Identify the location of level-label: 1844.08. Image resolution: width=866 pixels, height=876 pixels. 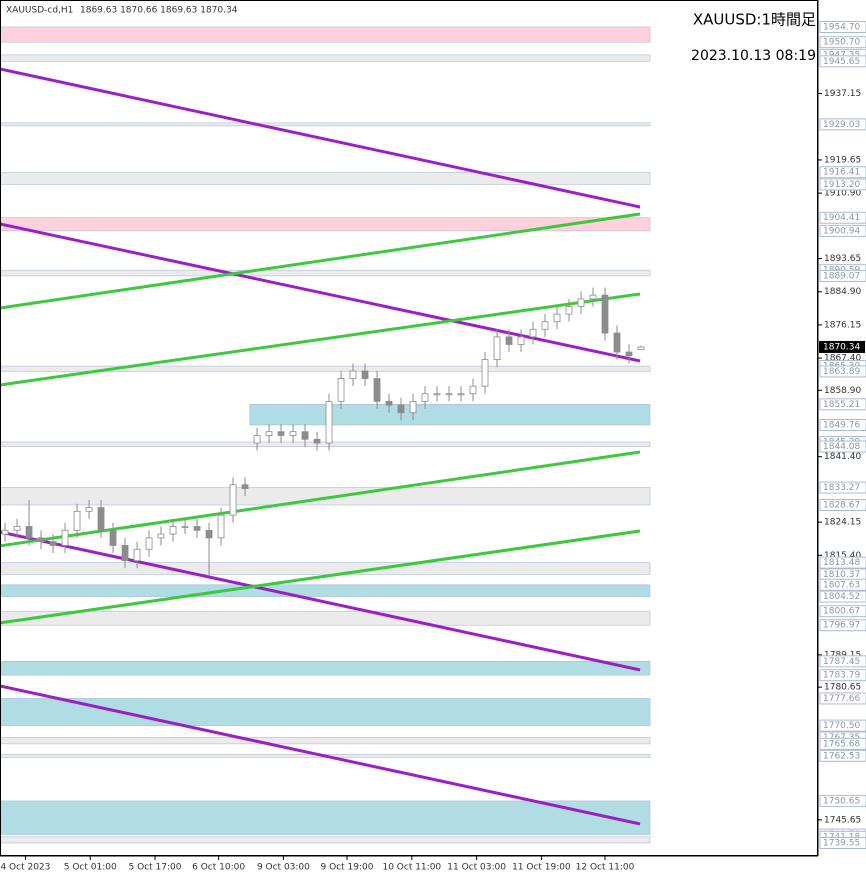
(841, 447).